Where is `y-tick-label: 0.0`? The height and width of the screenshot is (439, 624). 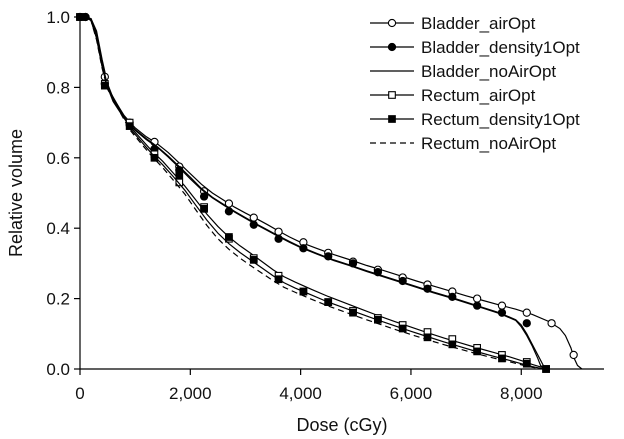
y-tick-label: 0.0 is located at coordinates (58, 369).